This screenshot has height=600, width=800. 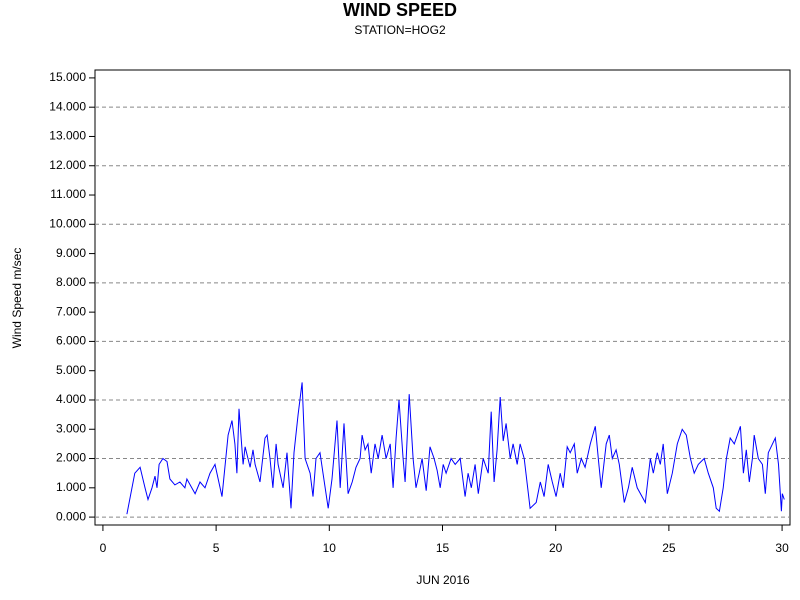 What do you see at coordinates (71, 311) in the screenshot?
I see `y-tick-label: 7.000` at bounding box center [71, 311].